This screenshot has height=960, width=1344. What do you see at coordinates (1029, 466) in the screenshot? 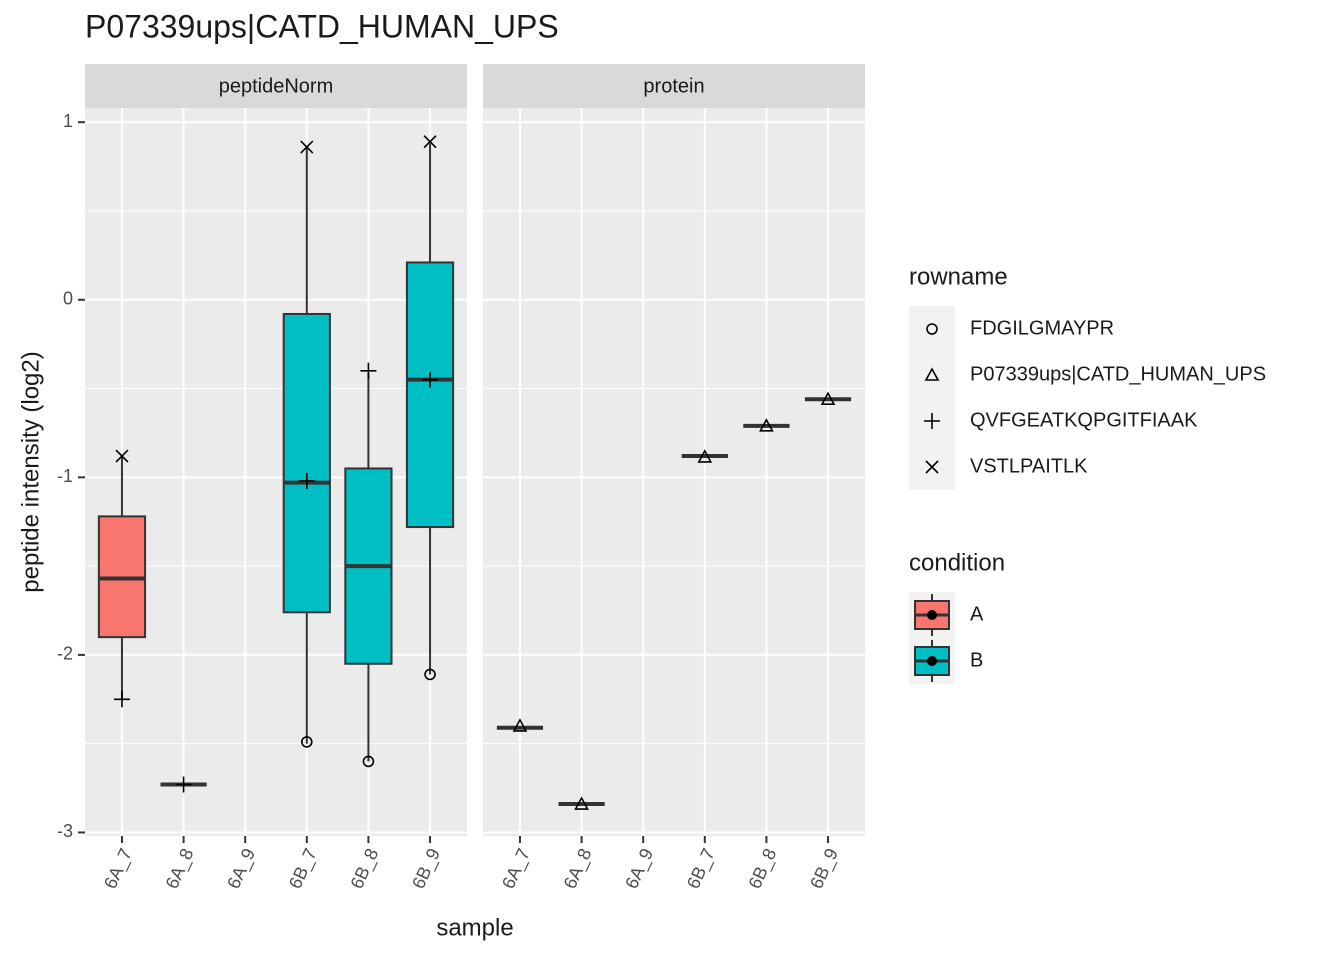
I see `legend-label: VSTLPAITLK` at bounding box center [1029, 466].